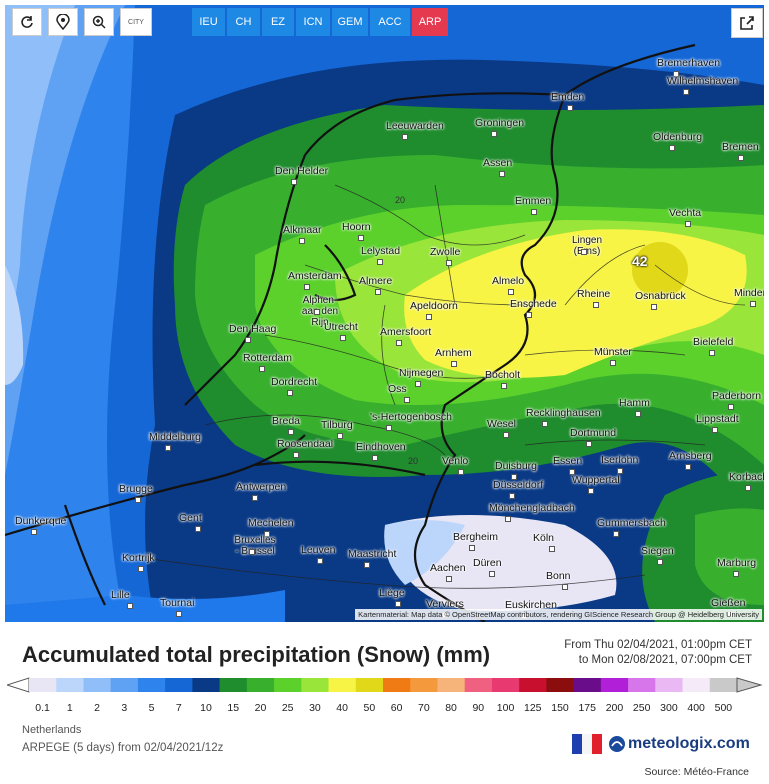  I want to click on legend-tick-label: 30, so click(315, 708).